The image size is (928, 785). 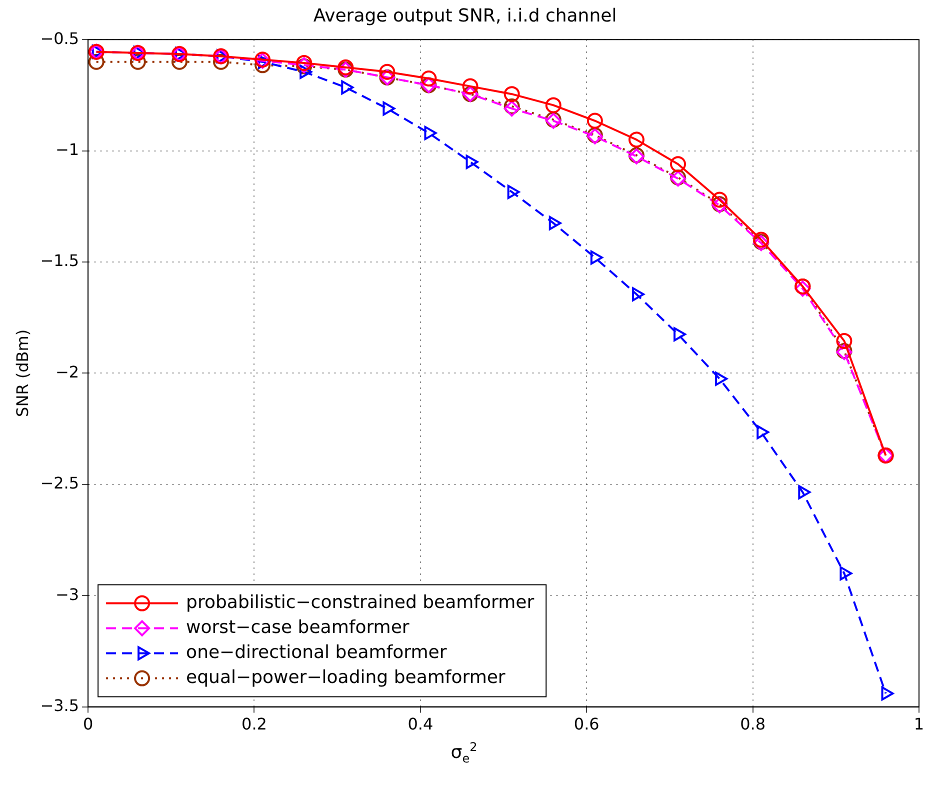 What do you see at coordinates (753, 724) in the screenshot?
I see `x-tick-label: 0.8` at bounding box center [753, 724].